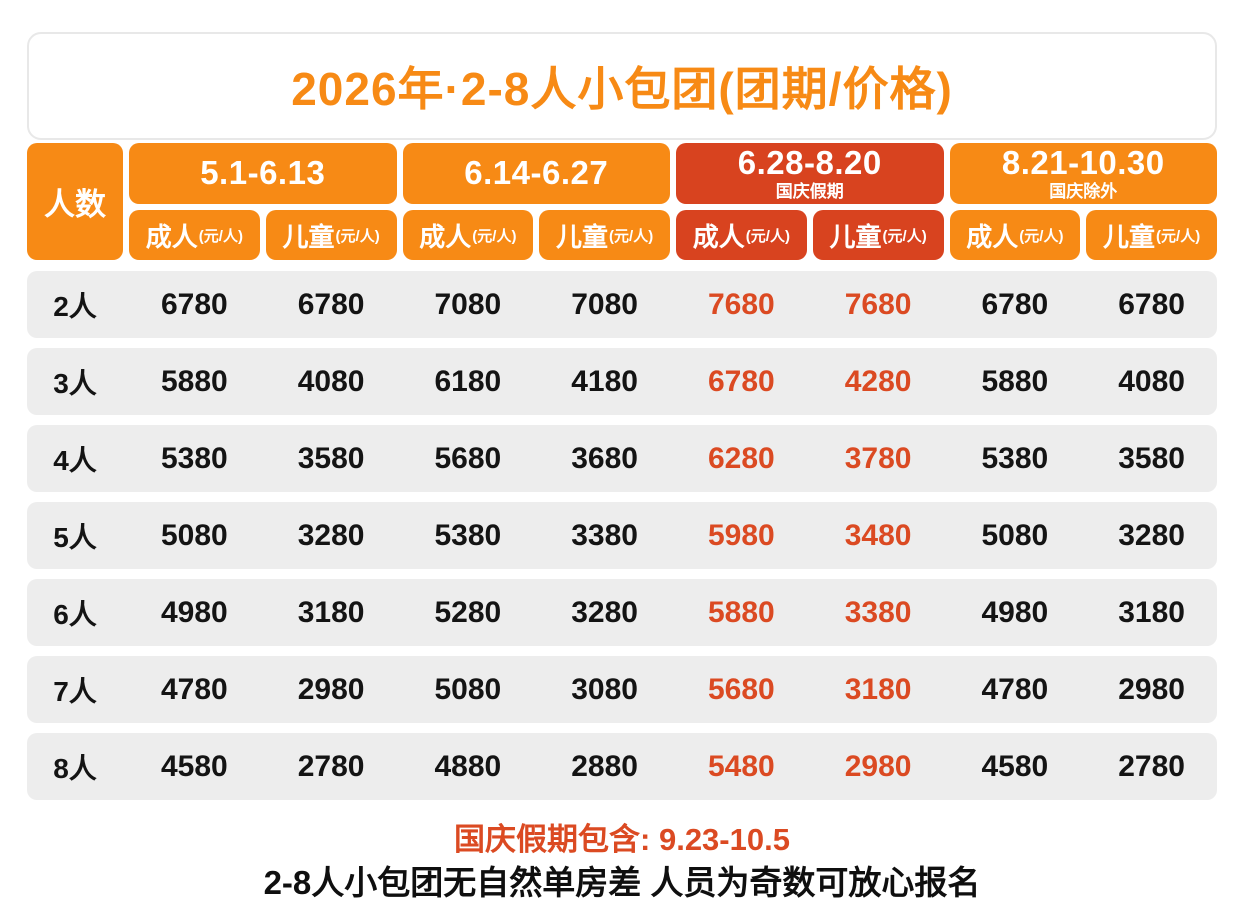  I want to click on table-row: 6人 4980 3180 5280 3280 5880 3380 4980 3180, so click(622, 612).